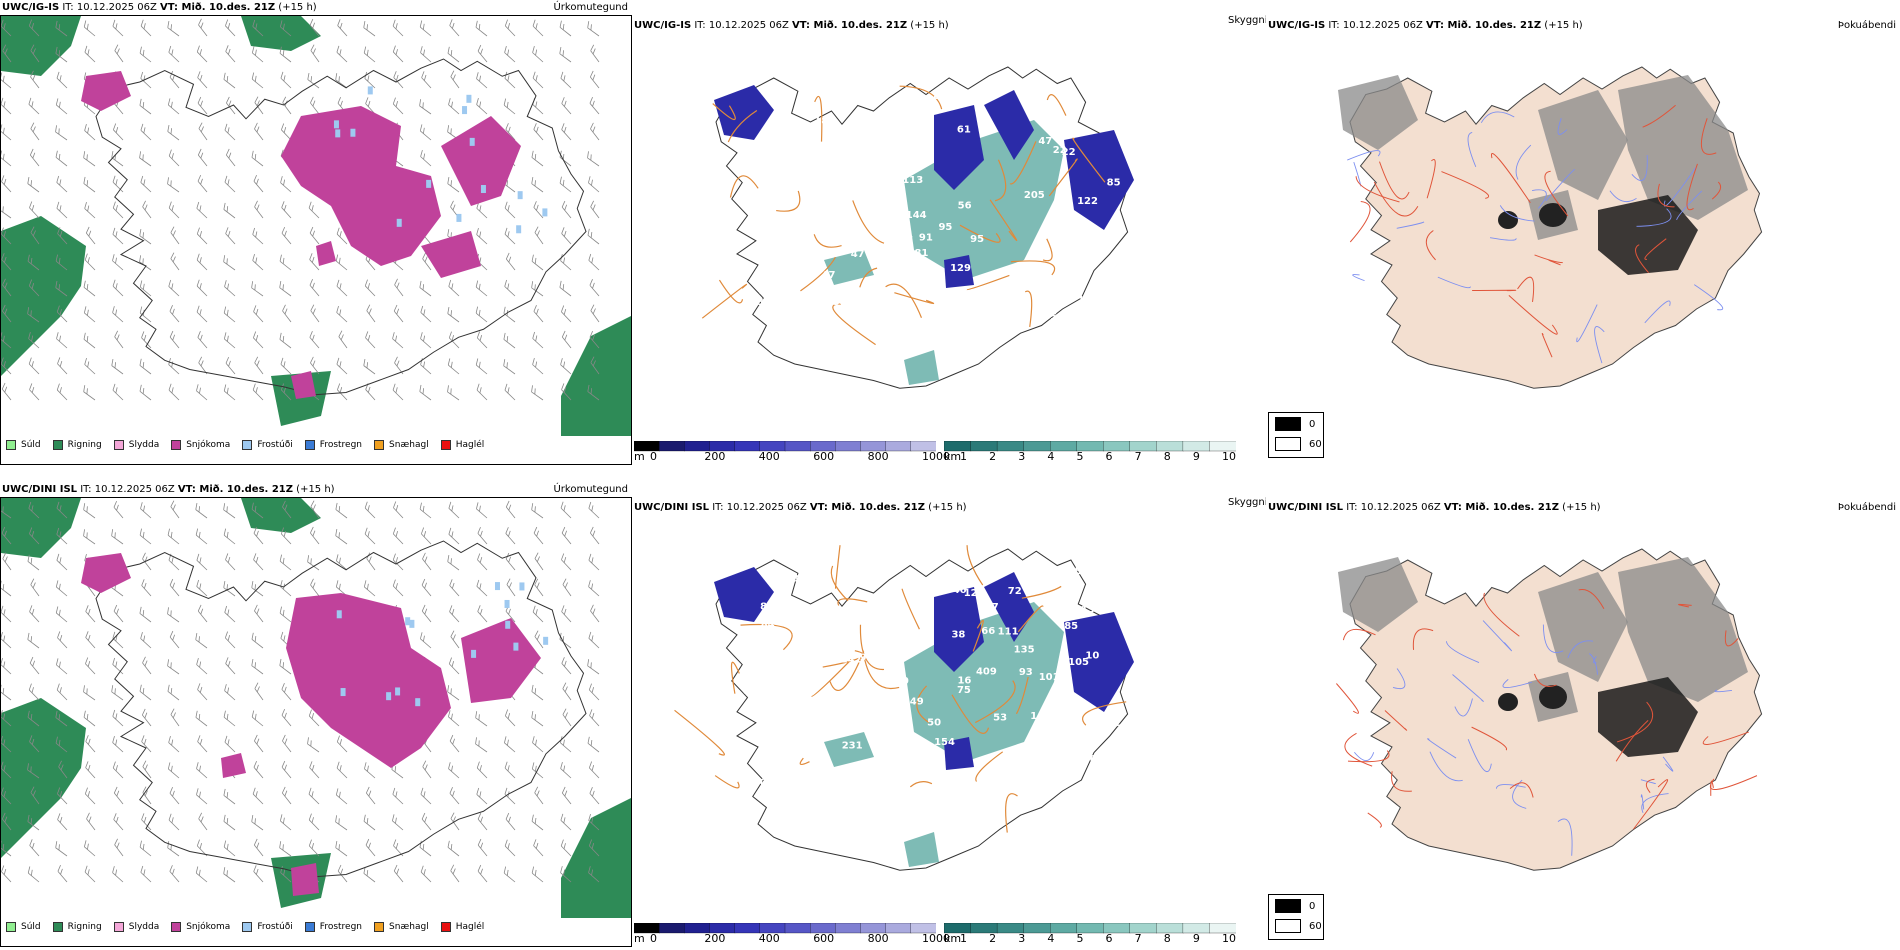 The image size is (1900, 950). Describe the element at coordinates (1026, 672) in the screenshot. I see `visibility-value: 93` at that location.